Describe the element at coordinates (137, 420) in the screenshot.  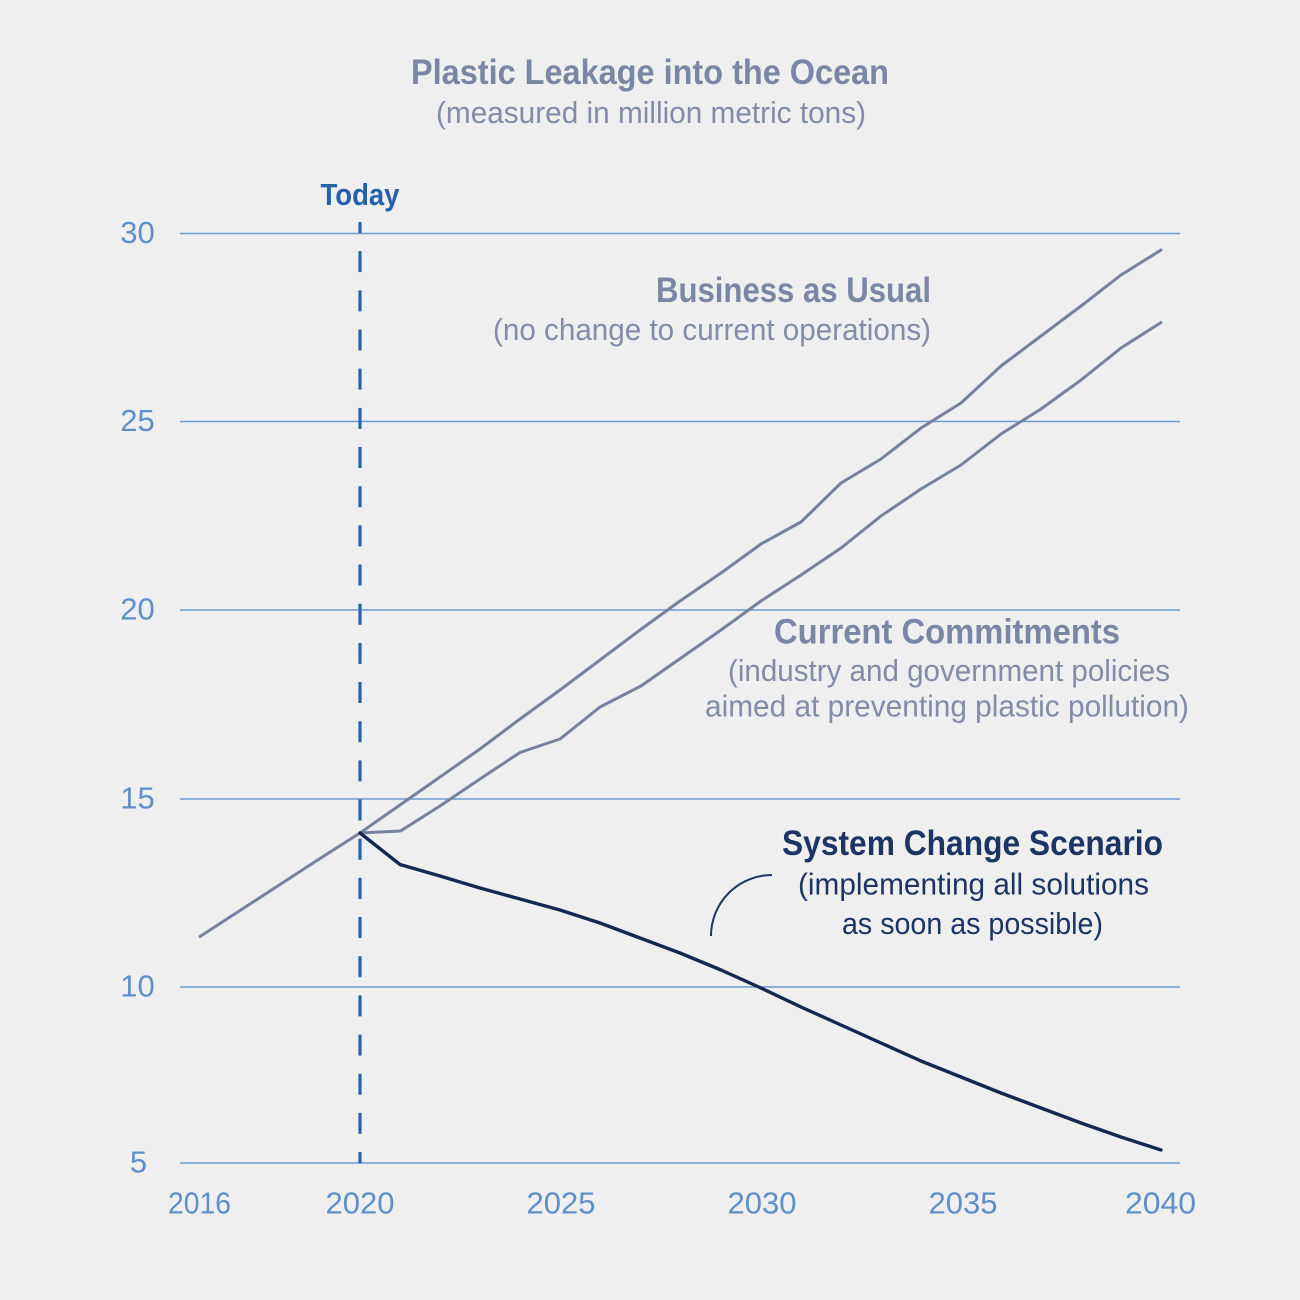
I see `svg-text: 25` at that location.